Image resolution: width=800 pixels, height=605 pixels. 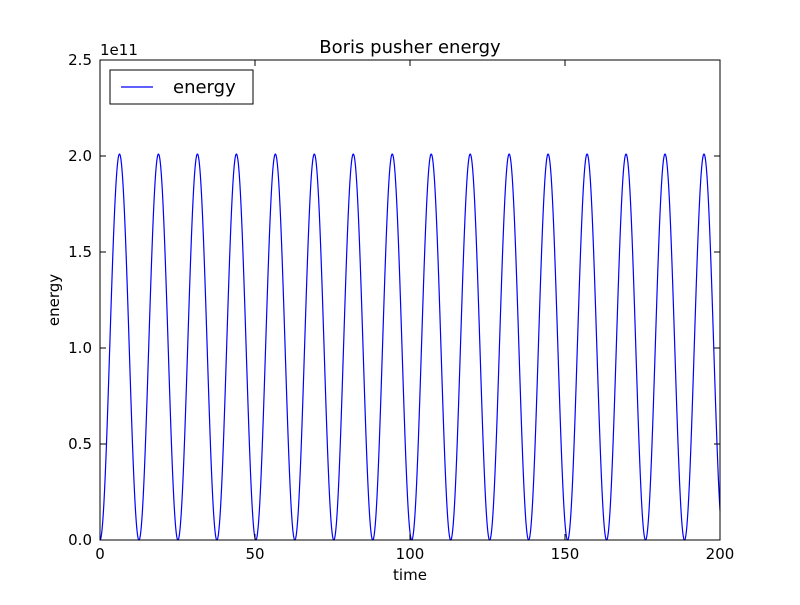 What do you see at coordinates (204, 87) in the screenshot?
I see `legend-label-energy: energy` at bounding box center [204, 87].